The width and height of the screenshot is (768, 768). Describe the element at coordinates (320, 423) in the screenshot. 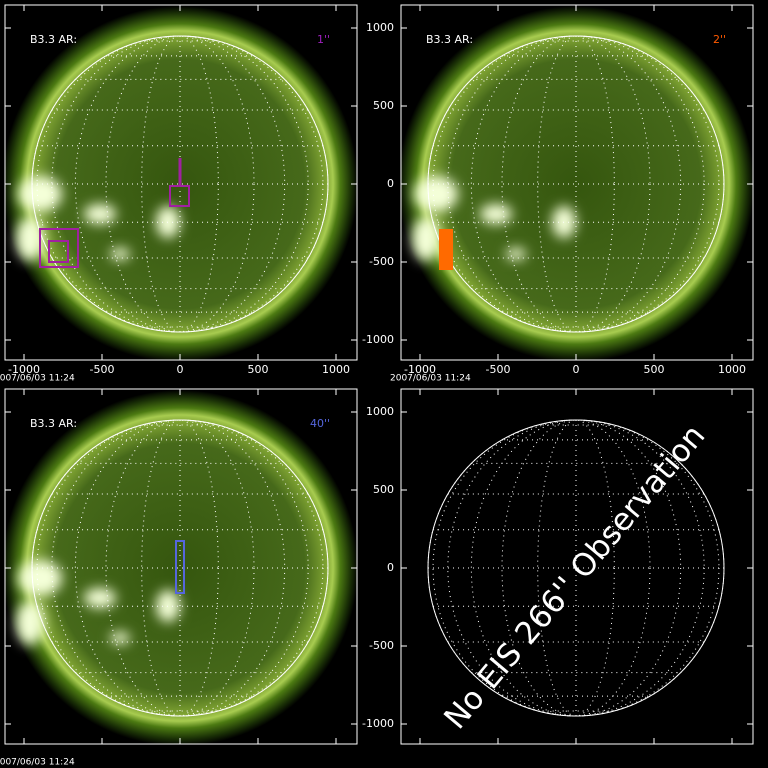

I see `slit-label: 40''` at that location.